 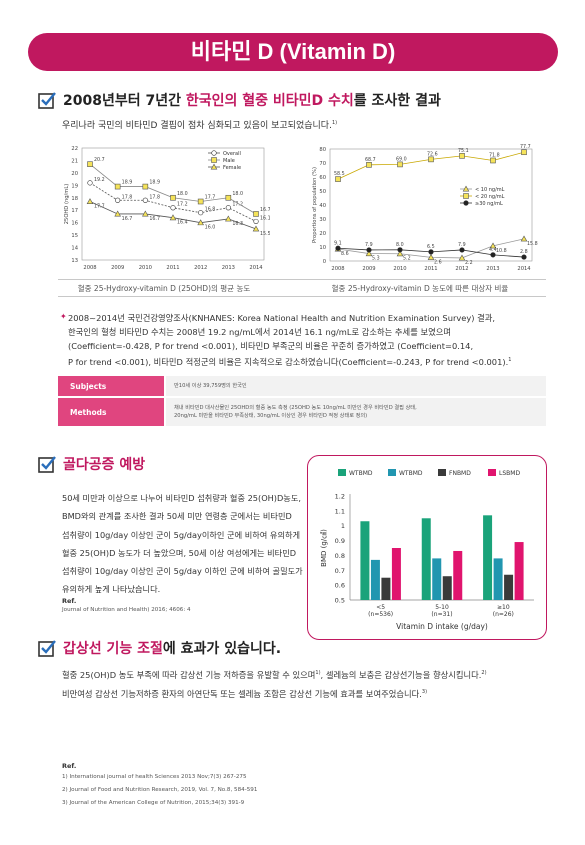 What do you see at coordinates (339, 174) in the screenshot?
I see `data-label: 58.5` at bounding box center [339, 174].